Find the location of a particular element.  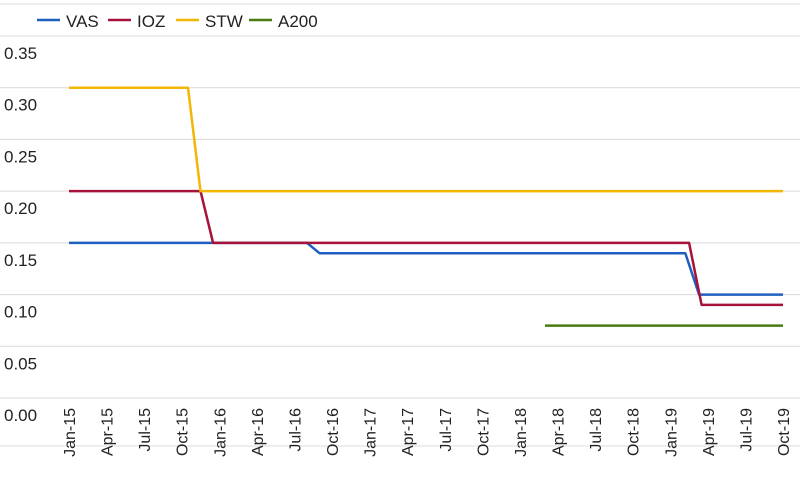

y-tick-label: 0.00 is located at coordinates (20, 415).